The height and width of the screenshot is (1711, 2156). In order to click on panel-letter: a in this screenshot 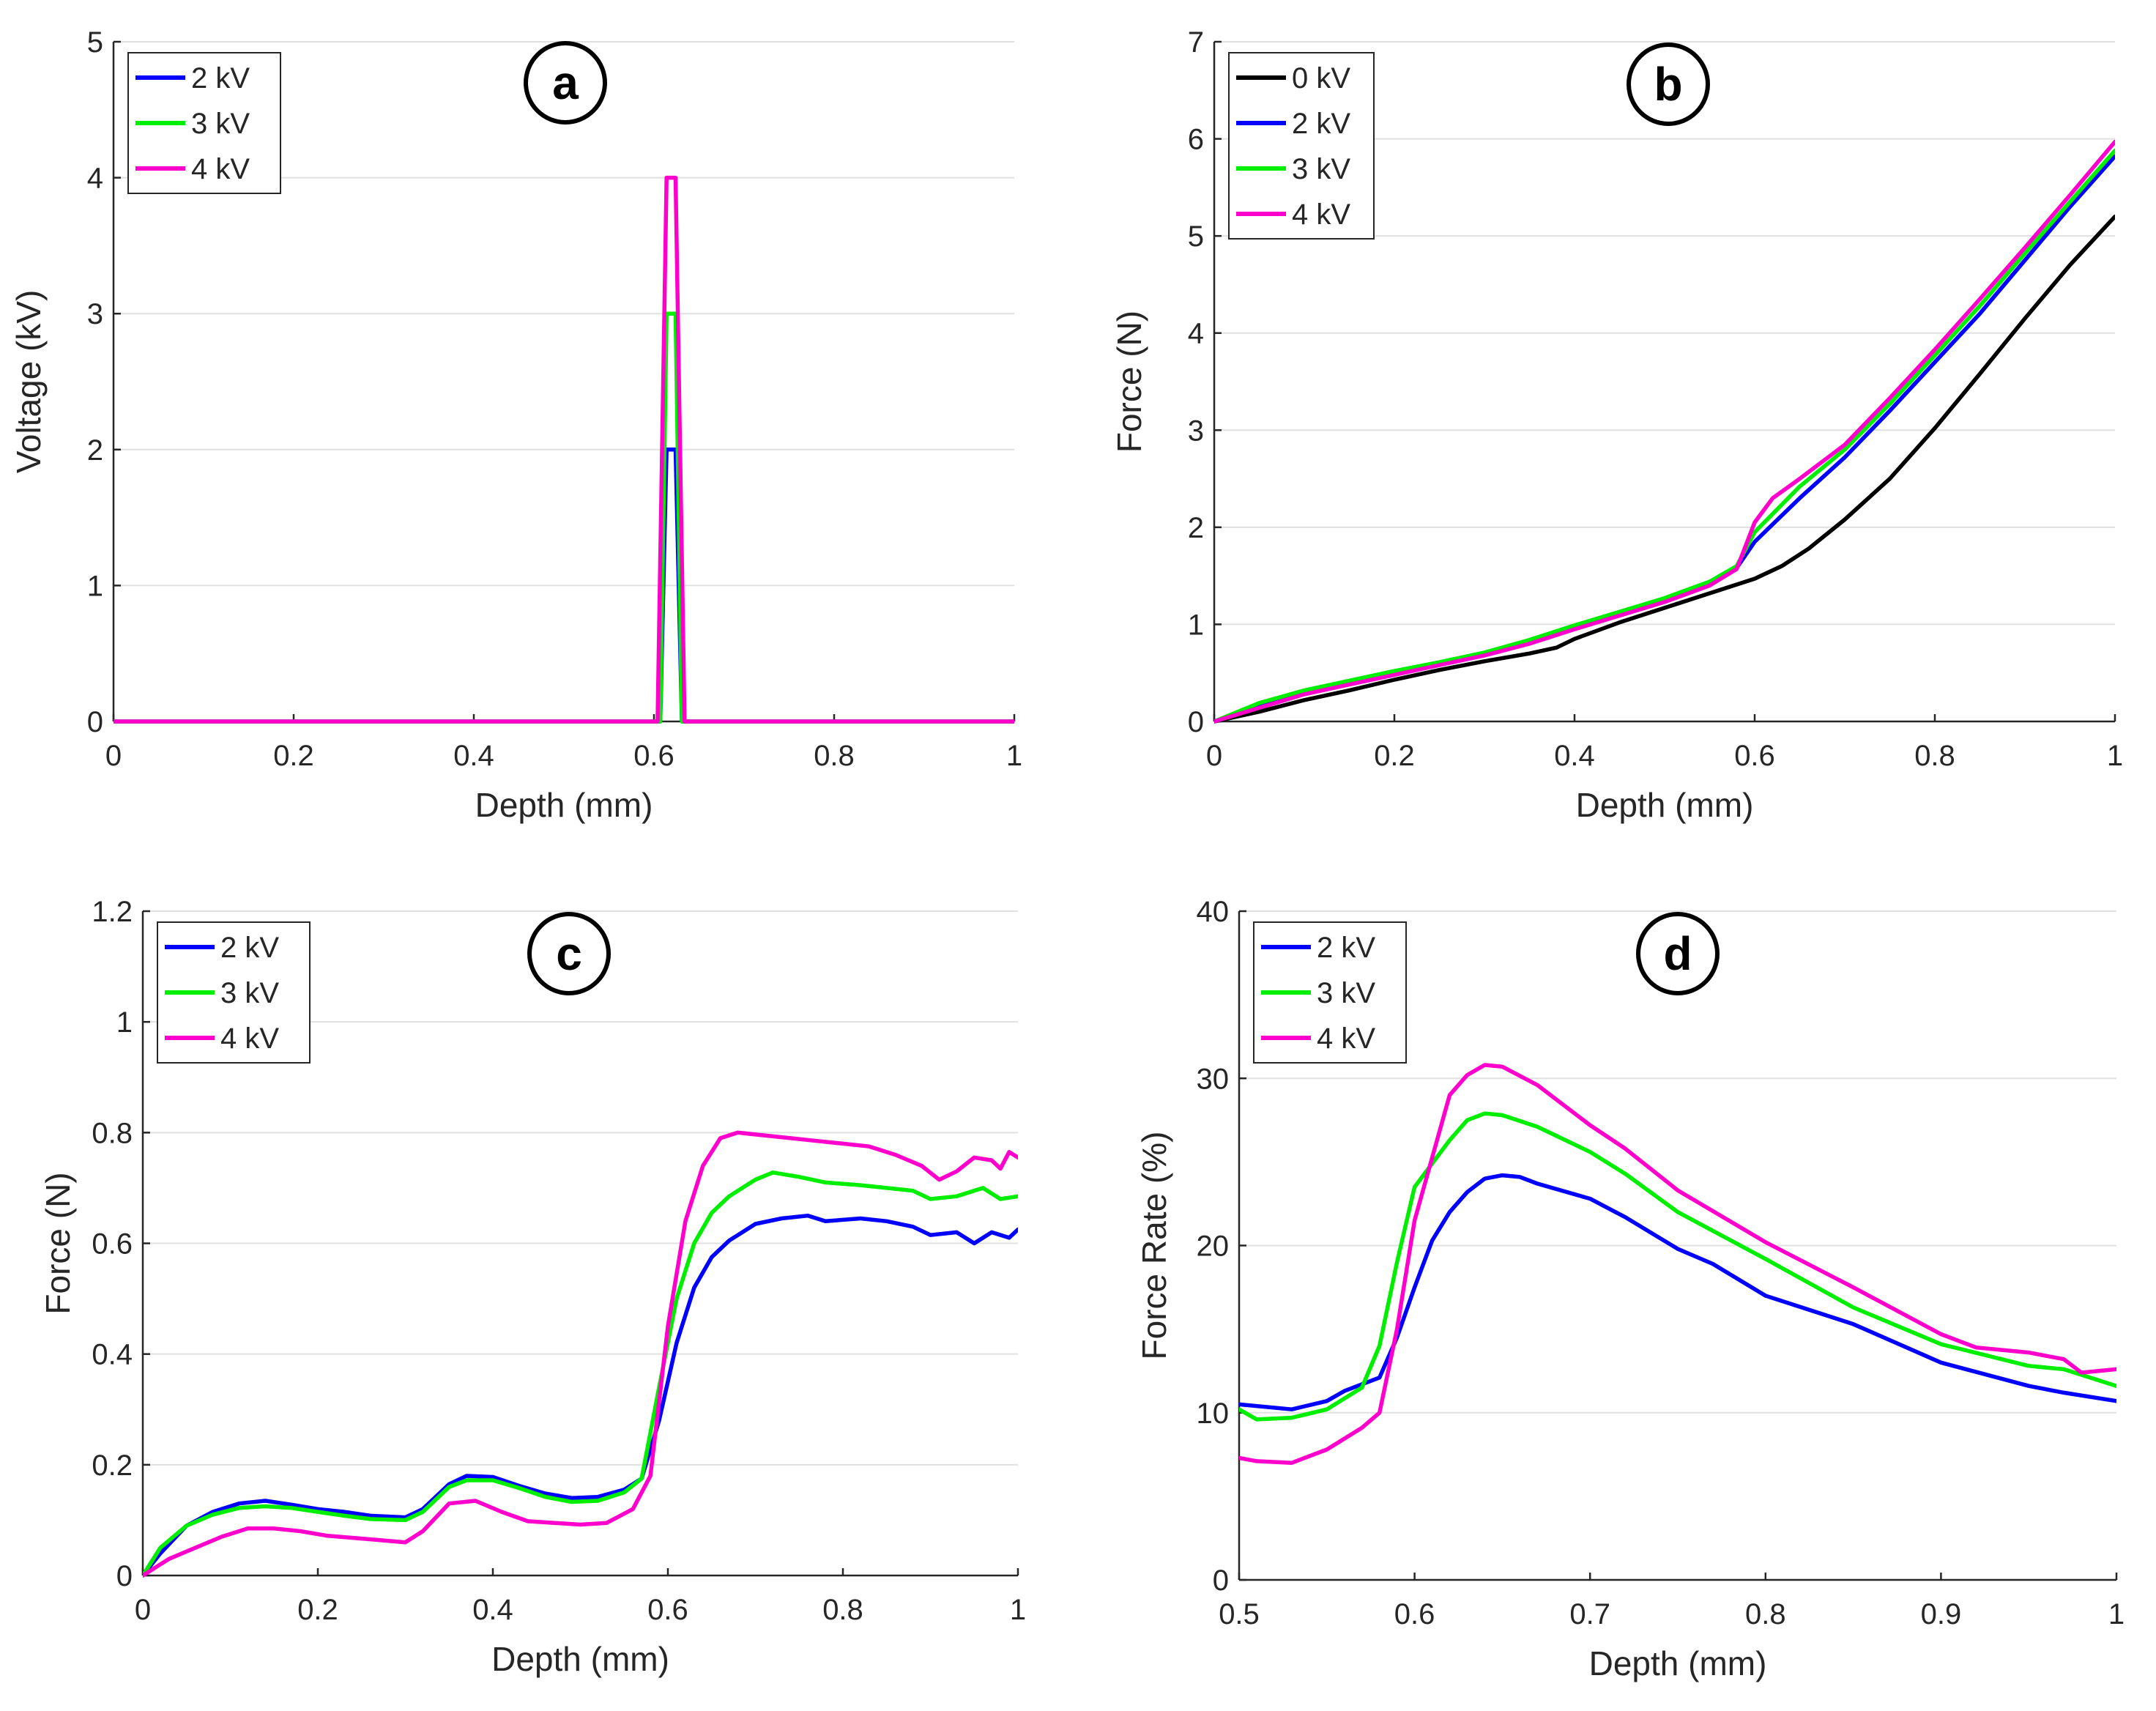, I will do `click(565, 83)`.